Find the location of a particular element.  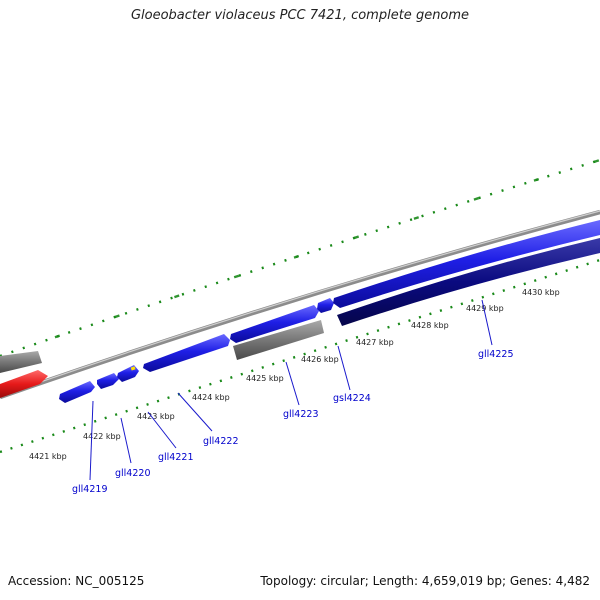

gene-gll4225-forward is located at coordinates (466, 264).